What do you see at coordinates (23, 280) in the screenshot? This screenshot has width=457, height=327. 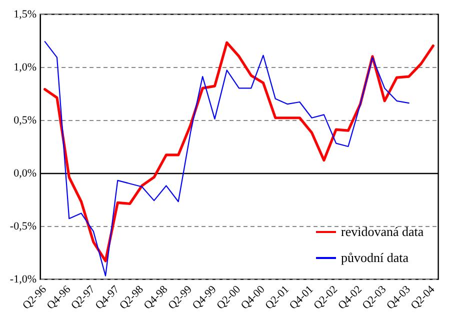 I see `y-tick-label: -1,0%` at bounding box center [23, 280].